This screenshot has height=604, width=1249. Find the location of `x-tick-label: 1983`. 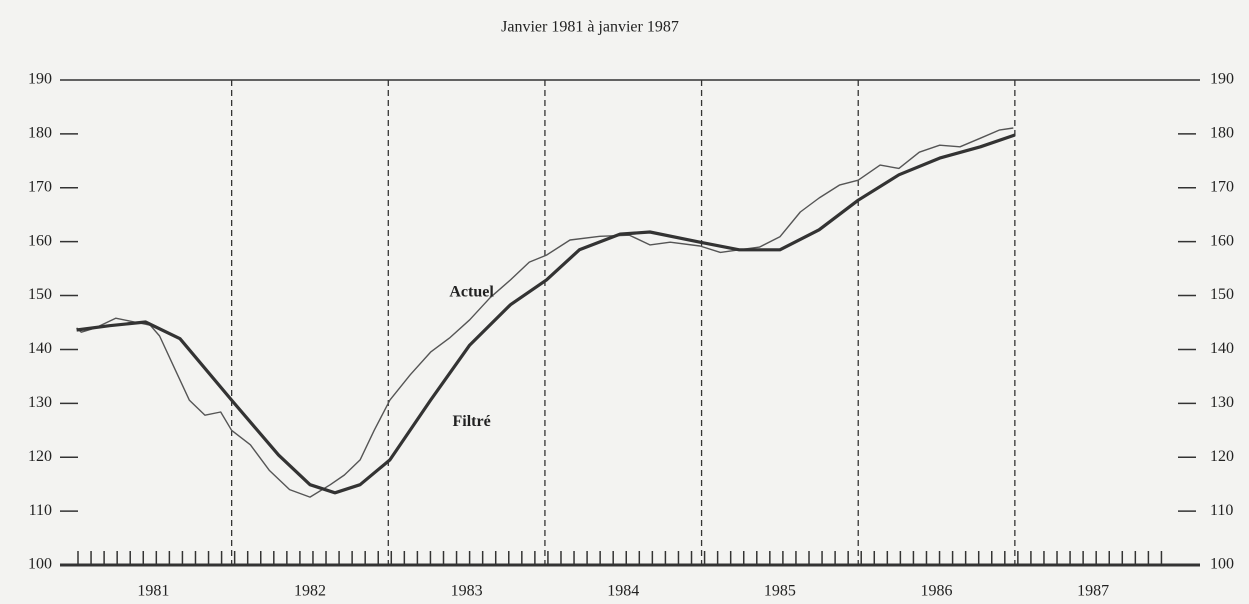

x-tick-label: 1983 is located at coordinates (467, 591).